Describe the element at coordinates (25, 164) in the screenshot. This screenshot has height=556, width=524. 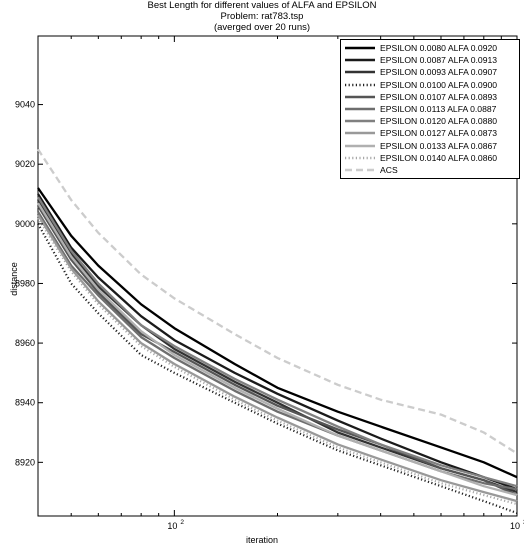
I see `y-tick-label: 9020` at that location.